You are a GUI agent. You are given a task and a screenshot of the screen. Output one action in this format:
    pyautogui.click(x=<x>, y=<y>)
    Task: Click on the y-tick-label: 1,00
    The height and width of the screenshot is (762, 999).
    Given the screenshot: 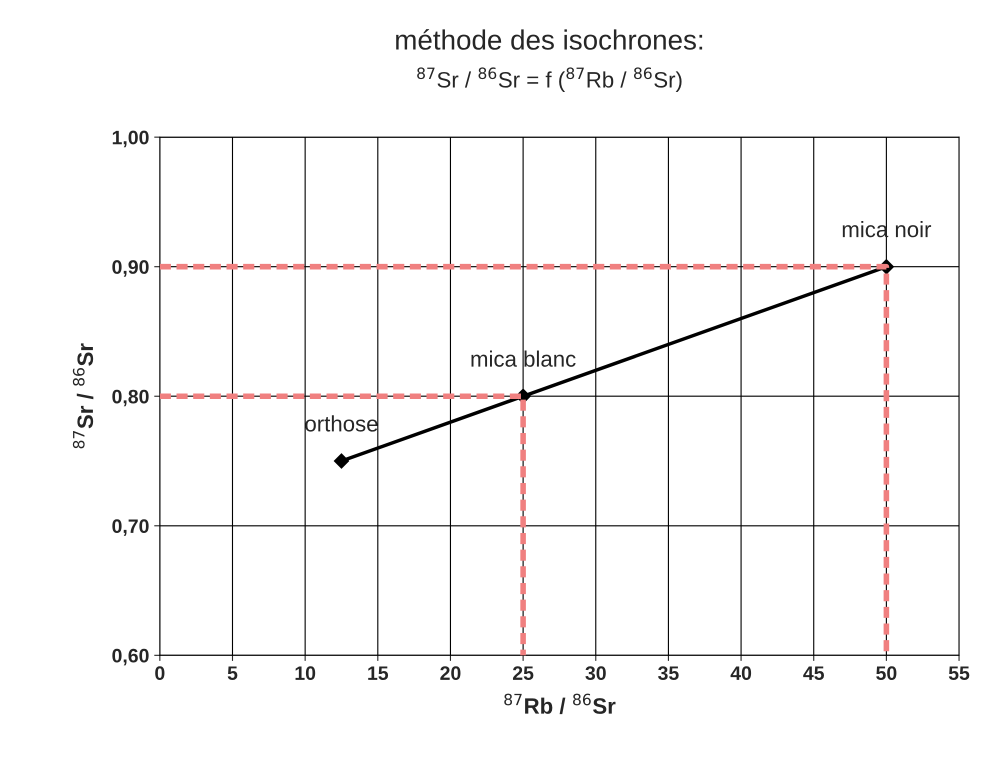 What is the action you would take?
    pyautogui.click(x=130, y=139)
    